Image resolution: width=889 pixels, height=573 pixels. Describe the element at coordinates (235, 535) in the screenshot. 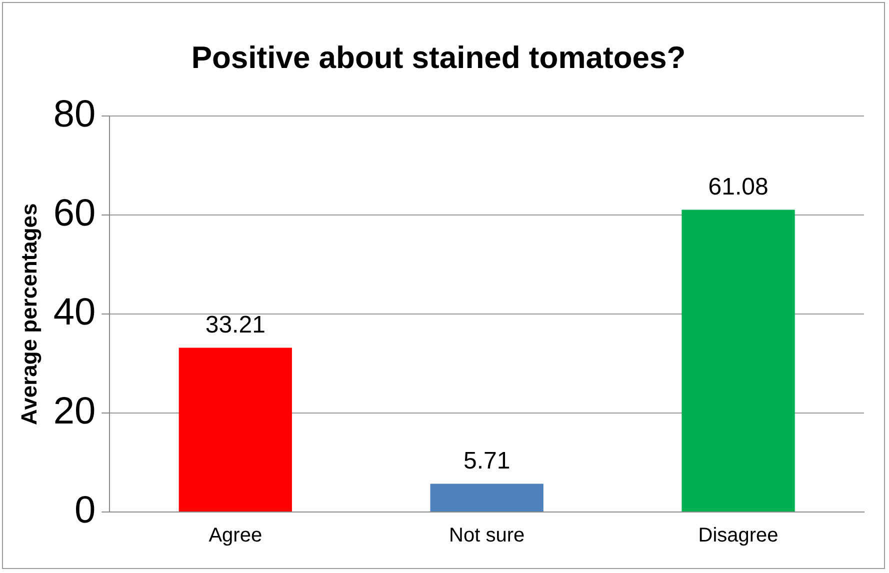

I see `x-tick-label: Agree` at that location.